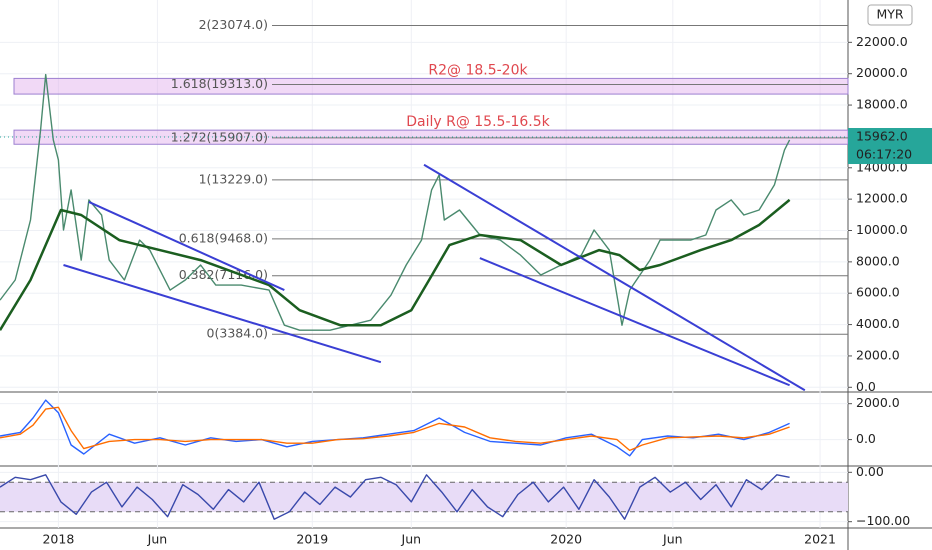 The width and height of the screenshot is (932, 550). What do you see at coordinates (312, 539) in the screenshot?
I see `x-tick-label: 2019` at bounding box center [312, 539].